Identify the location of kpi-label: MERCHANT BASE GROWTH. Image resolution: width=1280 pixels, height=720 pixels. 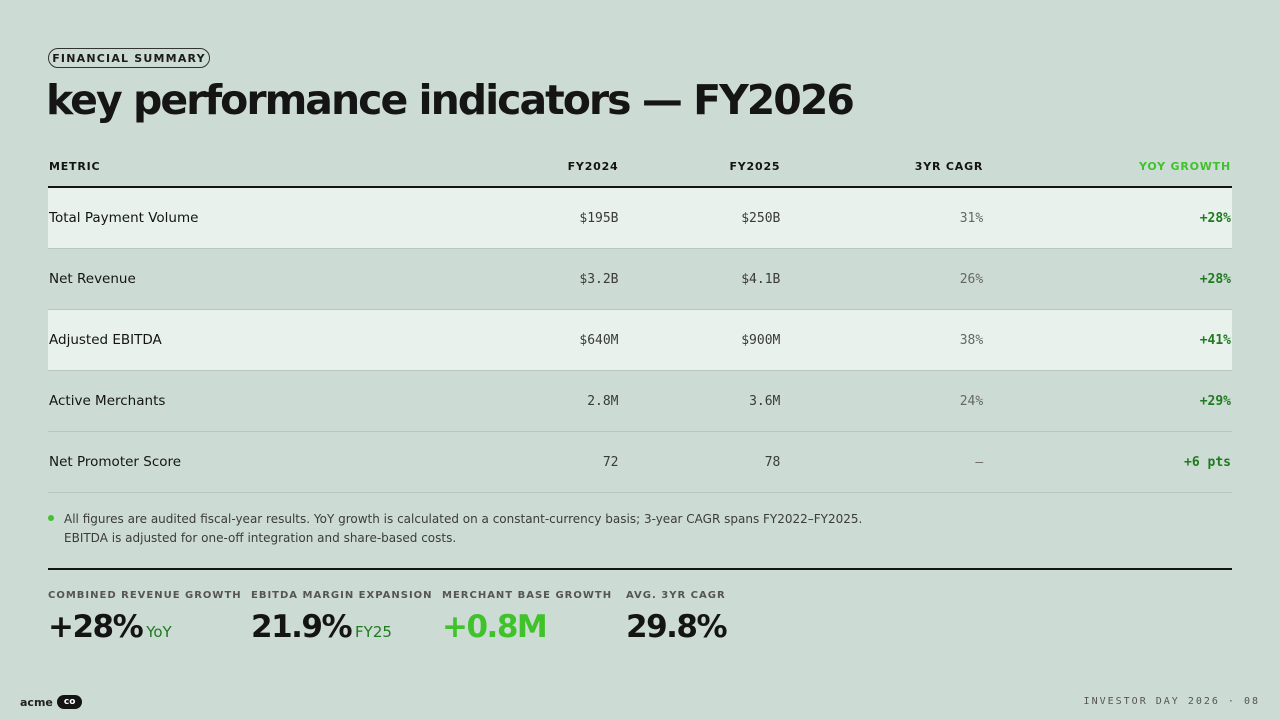
(527, 595).